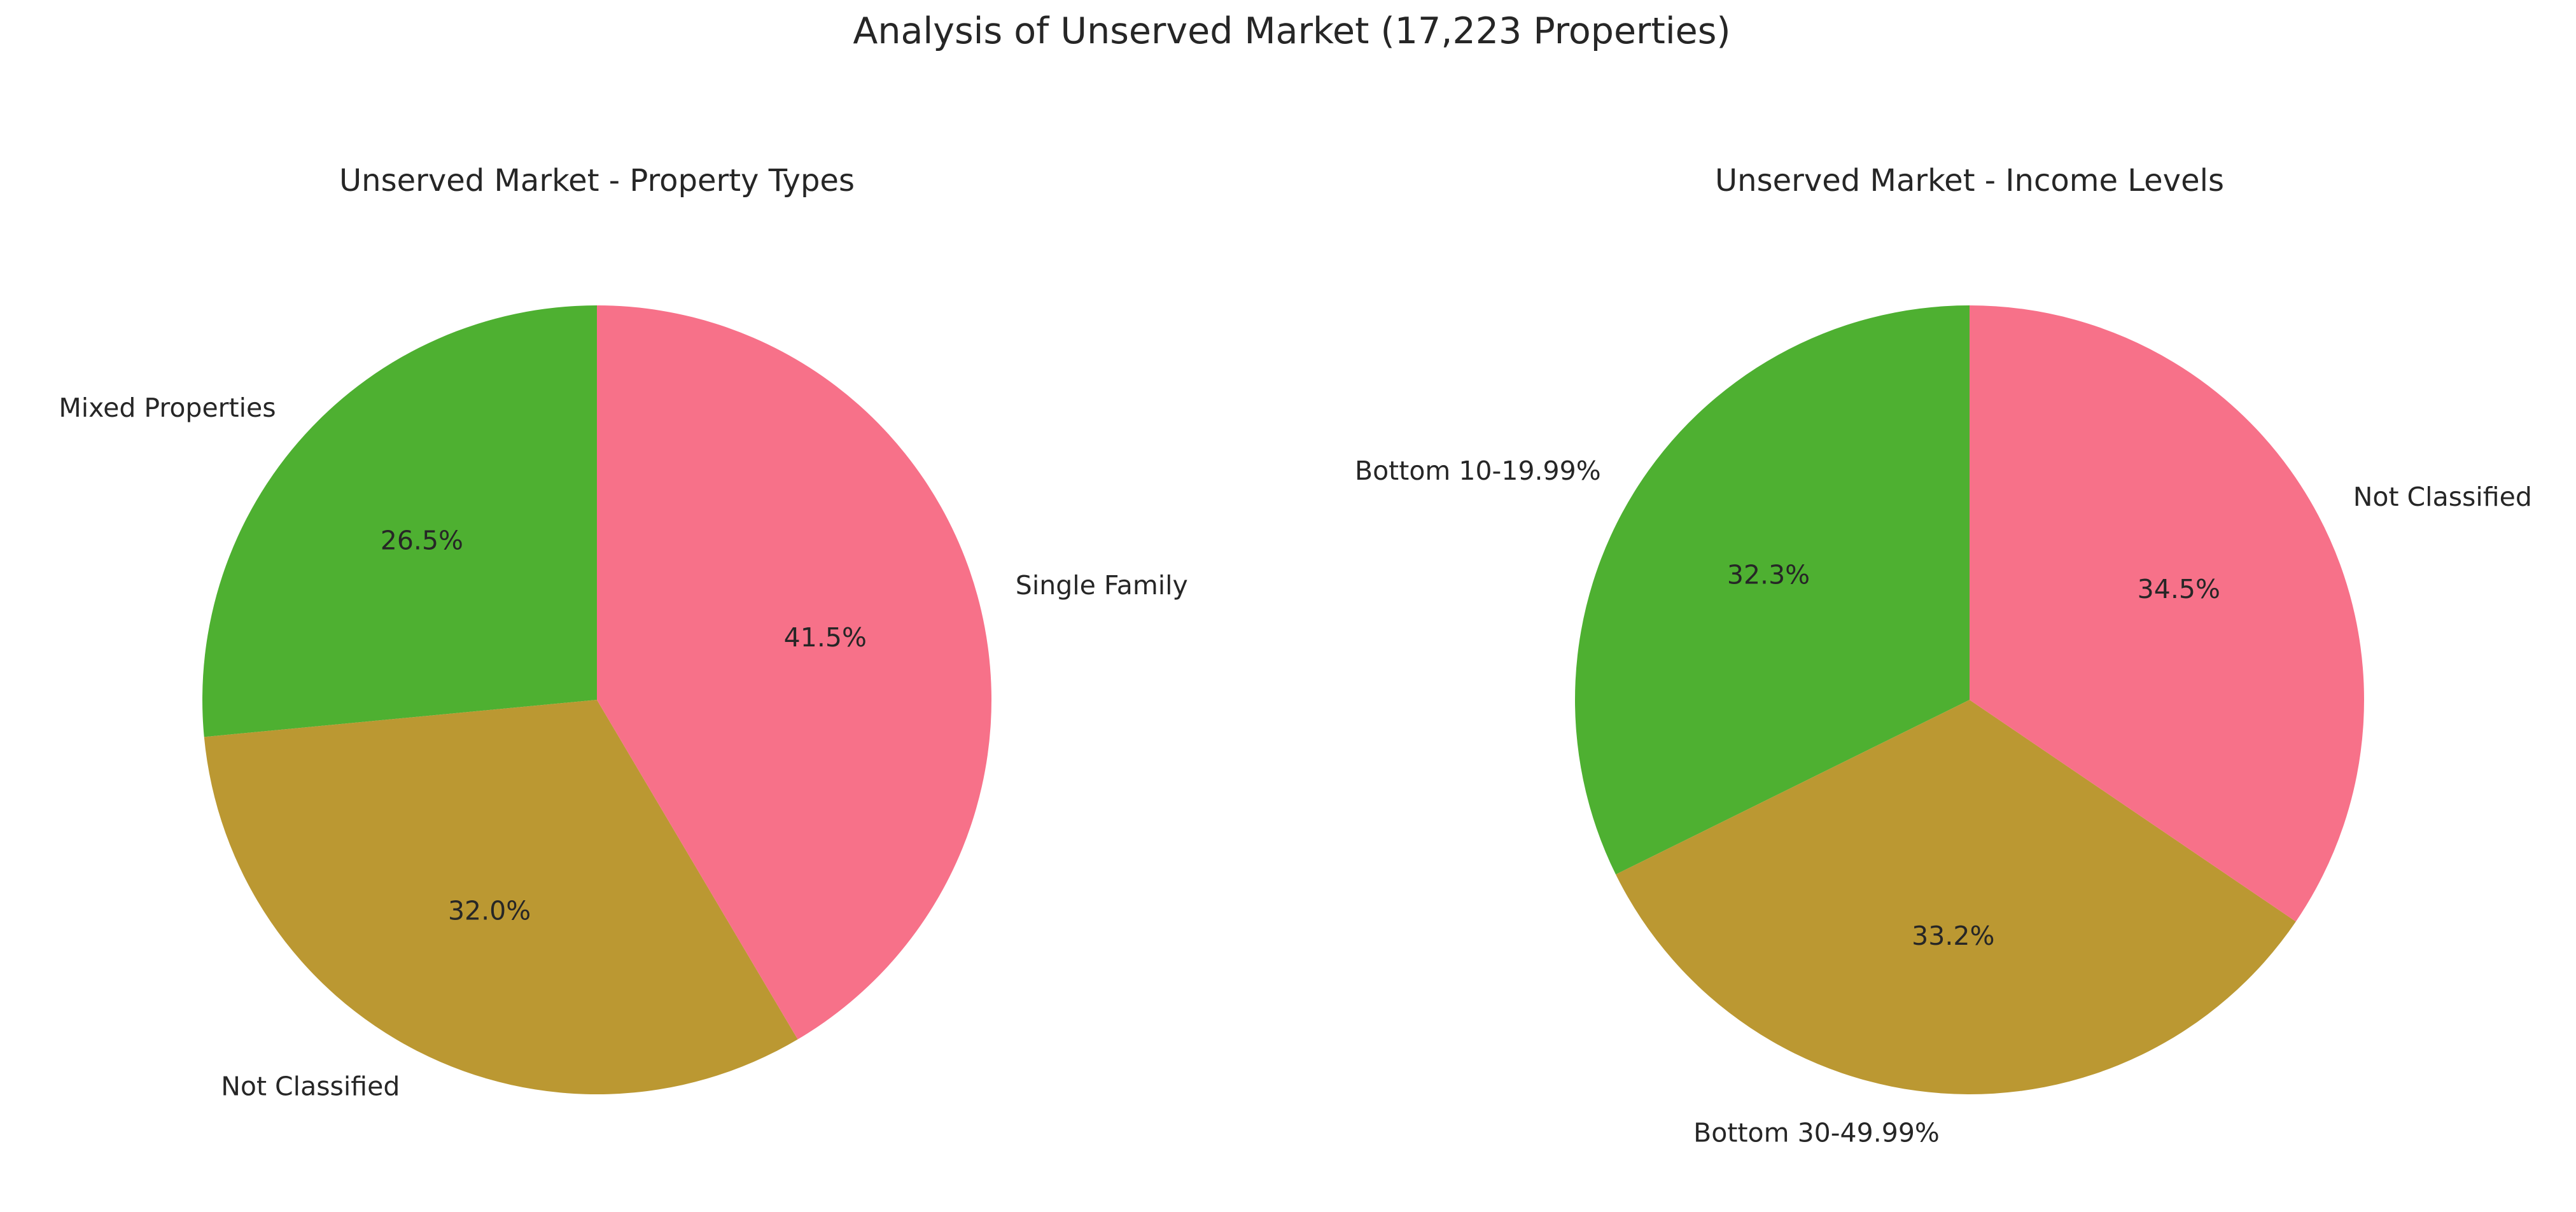 This screenshot has height=1212, width=2576. Describe the element at coordinates (794, 673) in the screenshot. I see `pie-slice-single-family` at that location.